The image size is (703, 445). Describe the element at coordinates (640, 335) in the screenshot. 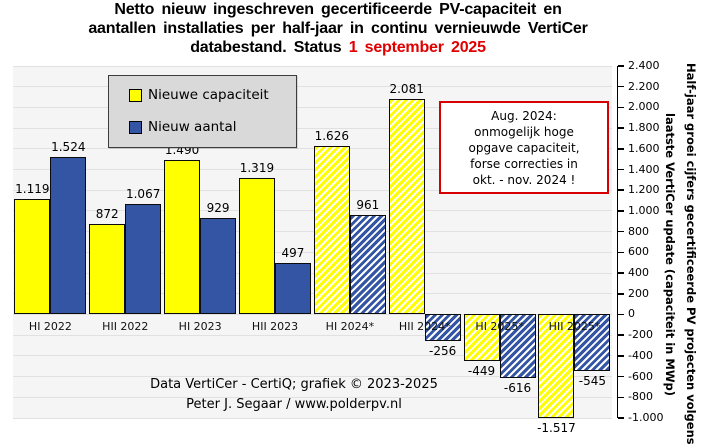

I see `y-axis-tick-label: -200` at that location.